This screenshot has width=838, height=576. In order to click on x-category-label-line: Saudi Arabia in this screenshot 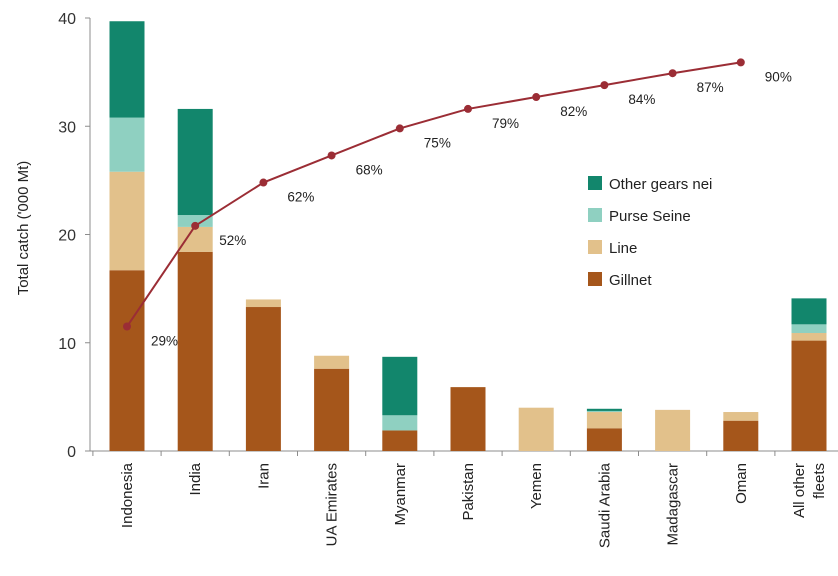, I will do `click(604, 505)`.